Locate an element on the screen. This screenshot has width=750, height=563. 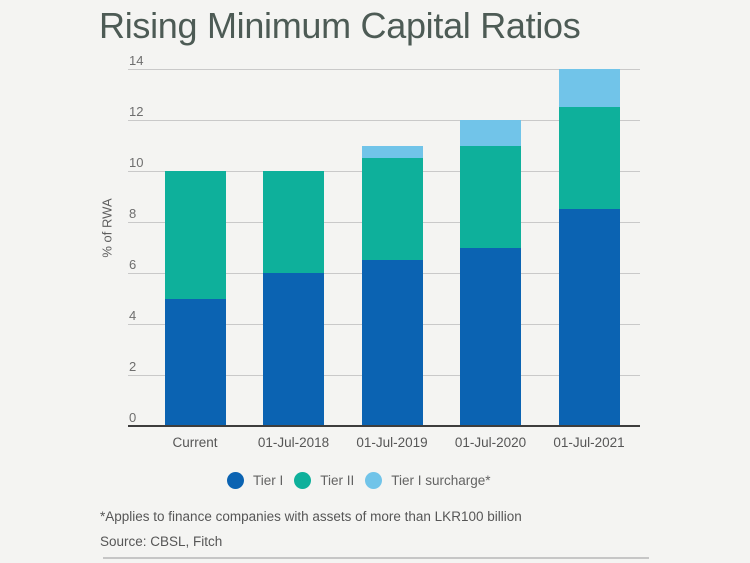
legend-label: Tier I is located at coordinates (268, 480).